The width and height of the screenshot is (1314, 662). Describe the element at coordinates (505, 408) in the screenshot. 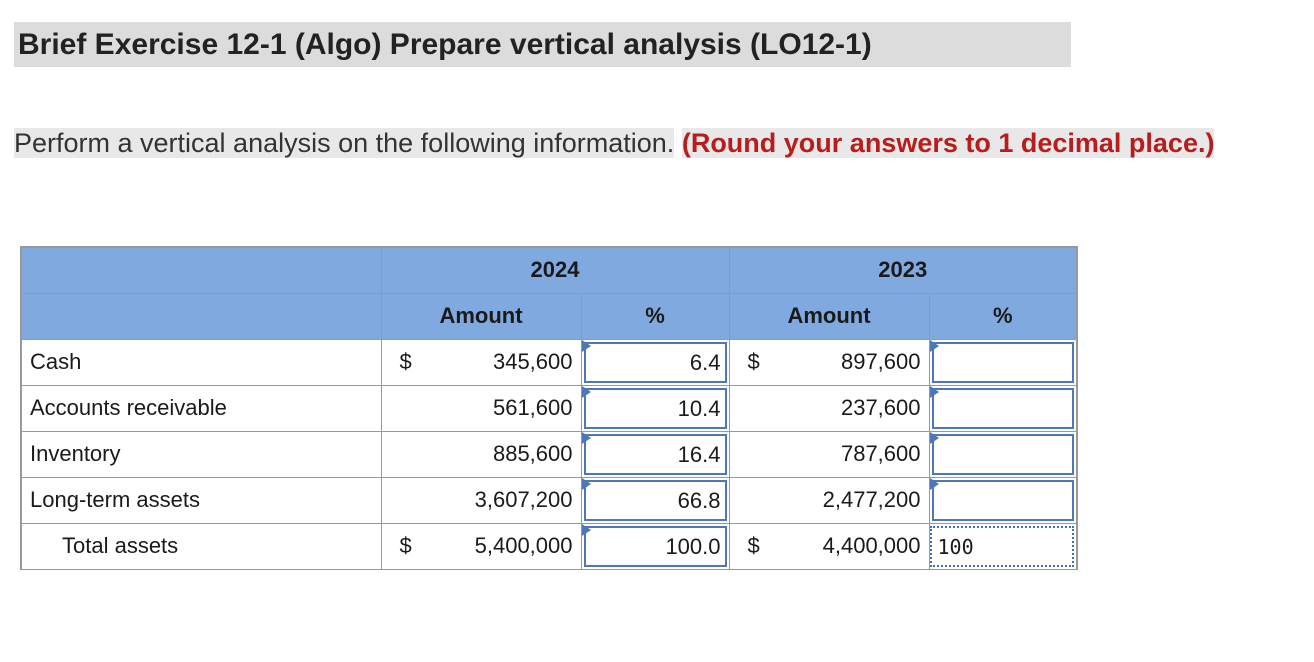

I see `amount-2024: 561,600` at that location.